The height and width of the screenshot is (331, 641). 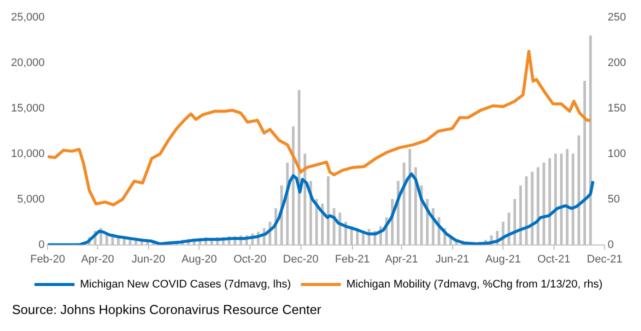 What do you see at coordinates (617, 154) in the screenshot?
I see `y2-tick-label: 100` at bounding box center [617, 154].